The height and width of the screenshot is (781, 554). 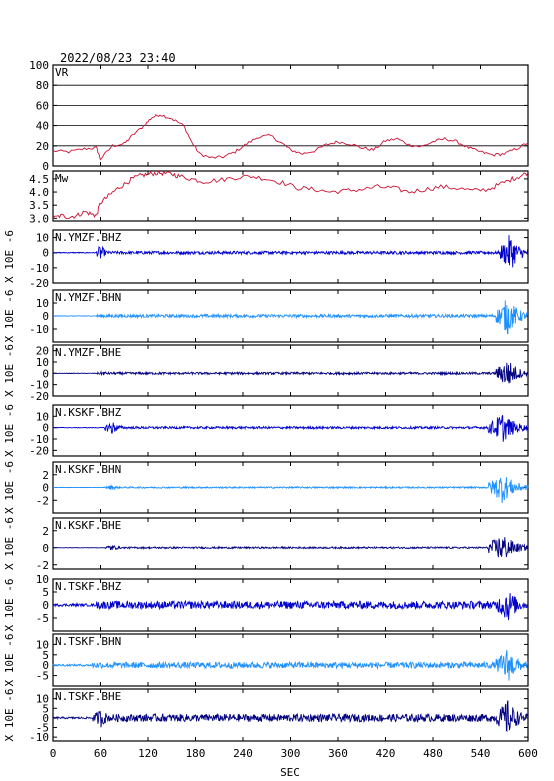 I want to click on x-tick-label: 0, so click(x=53, y=753).